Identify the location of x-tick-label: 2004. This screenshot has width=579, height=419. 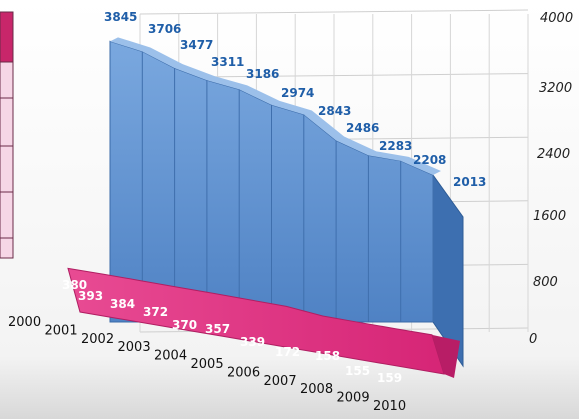
(170, 356).